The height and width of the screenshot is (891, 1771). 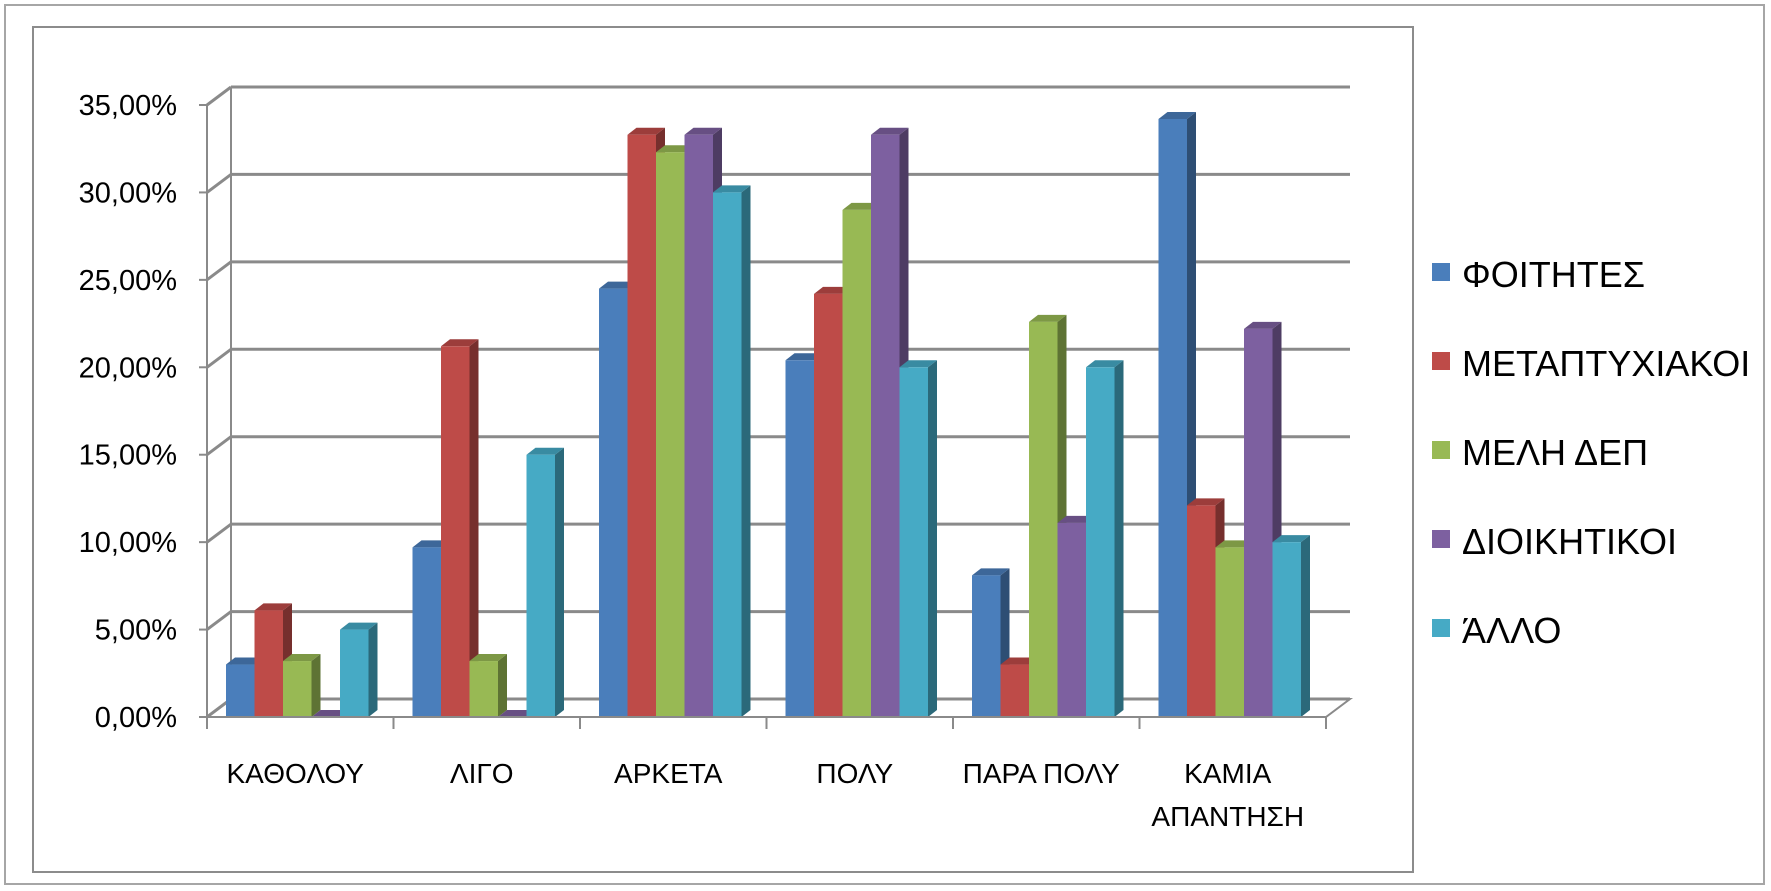 I want to click on legend-label: ΜΕΛΗ ΔΕΠ, so click(x=1555, y=452).